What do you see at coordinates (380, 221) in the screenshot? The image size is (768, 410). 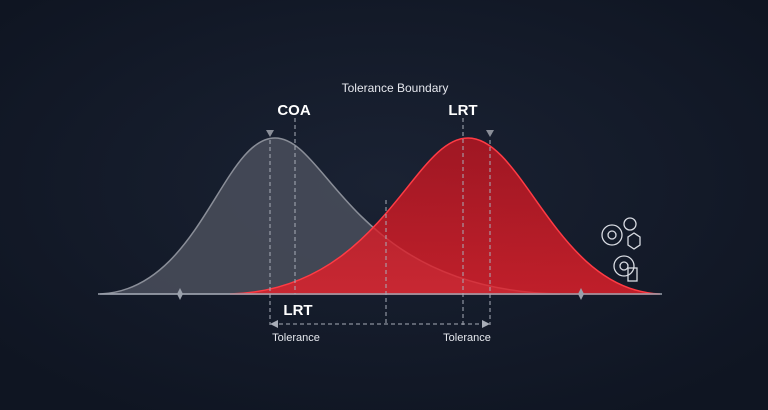 I see `guide-lines` at bounding box center [380, 221].